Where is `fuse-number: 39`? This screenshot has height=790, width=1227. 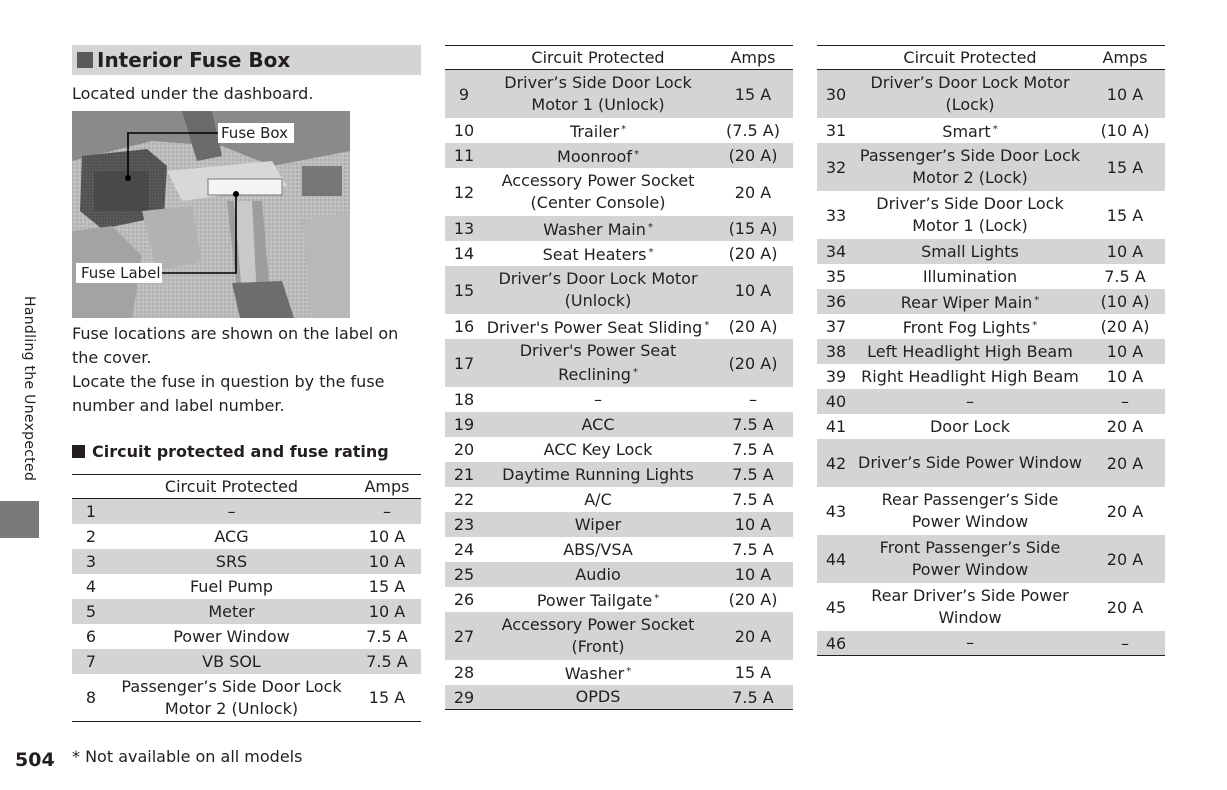 fuse-number: 39 is located at coordinates (836, 376).